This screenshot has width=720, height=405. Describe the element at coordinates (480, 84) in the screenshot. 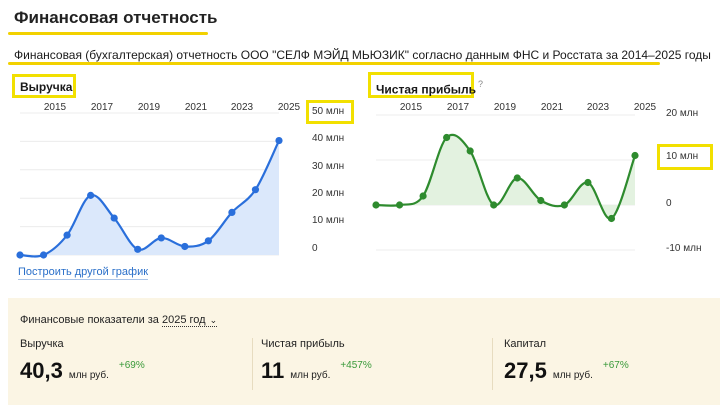

I see `help-icon: ?` at that location.